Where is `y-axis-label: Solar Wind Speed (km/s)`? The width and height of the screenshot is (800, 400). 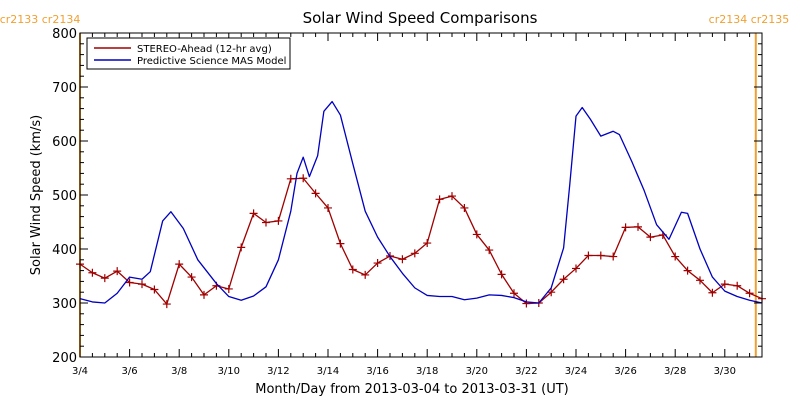 y-axis-label: Solar Wind Speed (km/s) is located at coordinates (36, 195).